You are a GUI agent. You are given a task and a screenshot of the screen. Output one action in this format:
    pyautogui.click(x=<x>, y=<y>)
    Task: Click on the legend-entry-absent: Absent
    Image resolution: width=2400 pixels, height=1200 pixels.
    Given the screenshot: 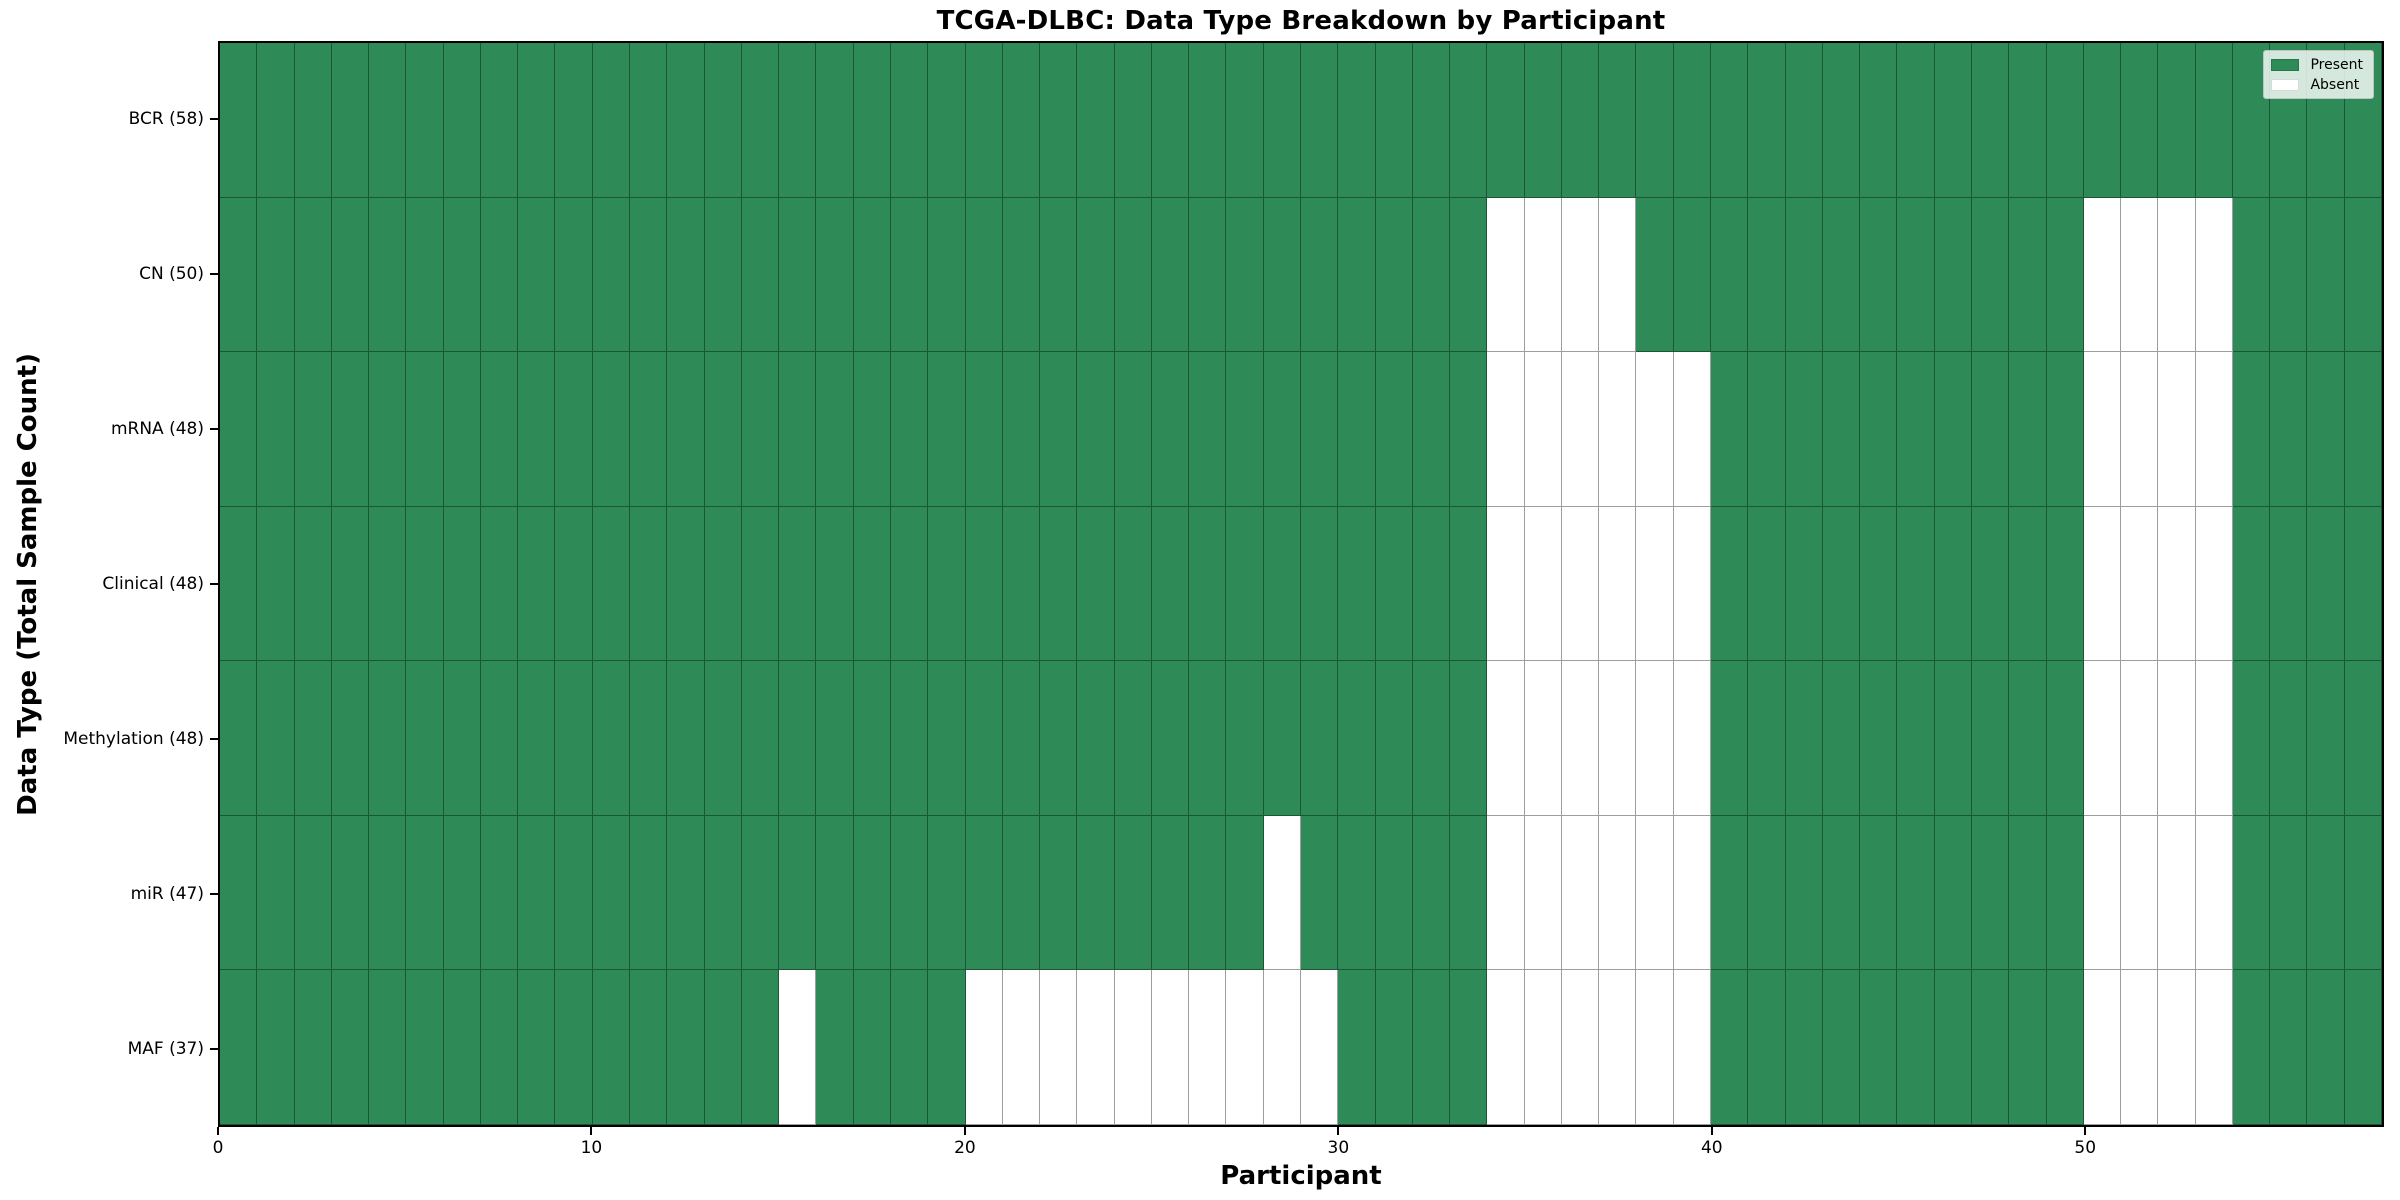 What is the action you would take?
    pyautogui.click(x=2317, y=84)
    